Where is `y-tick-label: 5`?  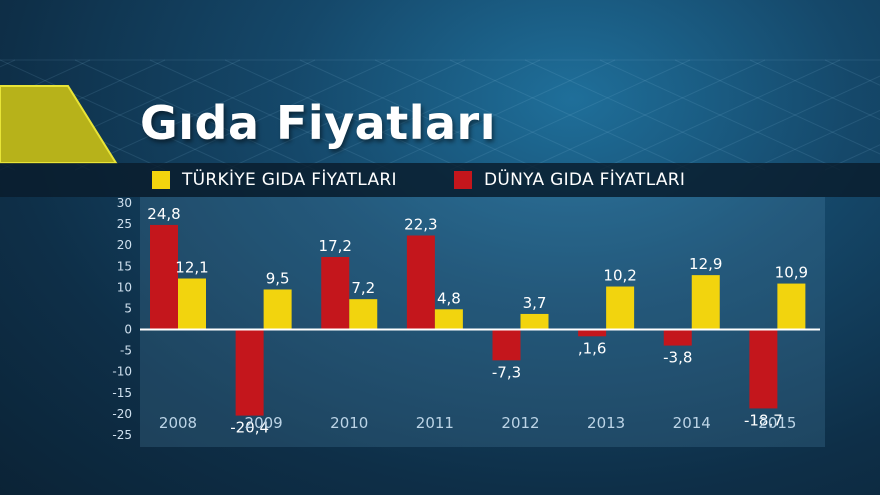 y-tick-label: 5 is located at coordinates (128, 308).